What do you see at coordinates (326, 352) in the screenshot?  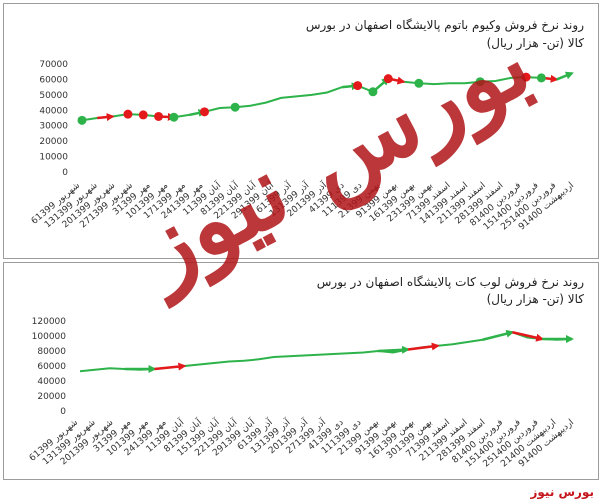 I see `series-line` at bounding box center [326, 352].